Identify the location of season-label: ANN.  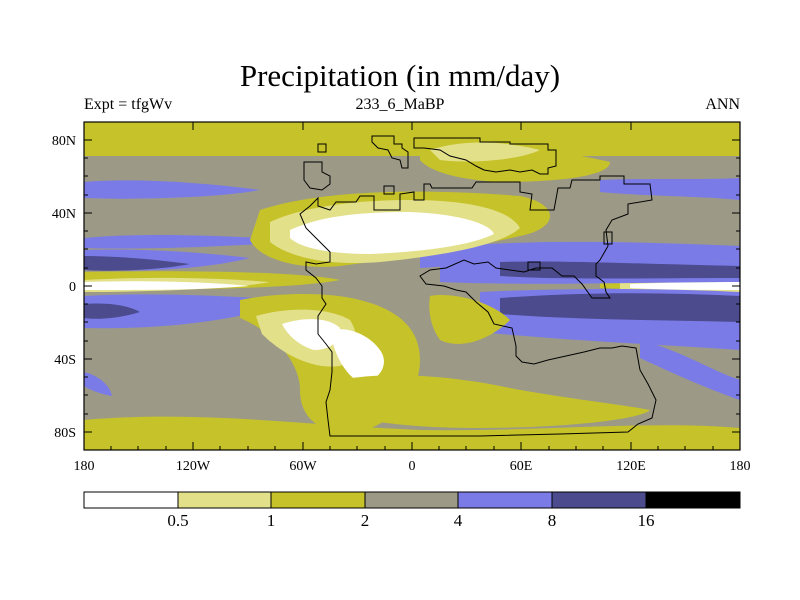
(722, 104).